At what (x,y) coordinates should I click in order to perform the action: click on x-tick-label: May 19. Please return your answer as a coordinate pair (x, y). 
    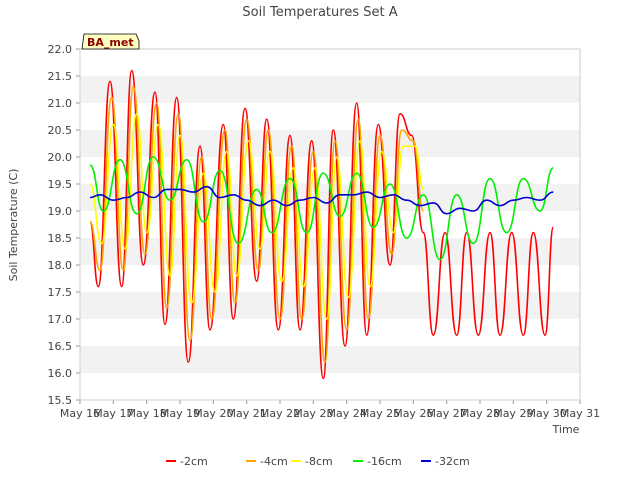
    Looking at the image, I should click on (180, 413).